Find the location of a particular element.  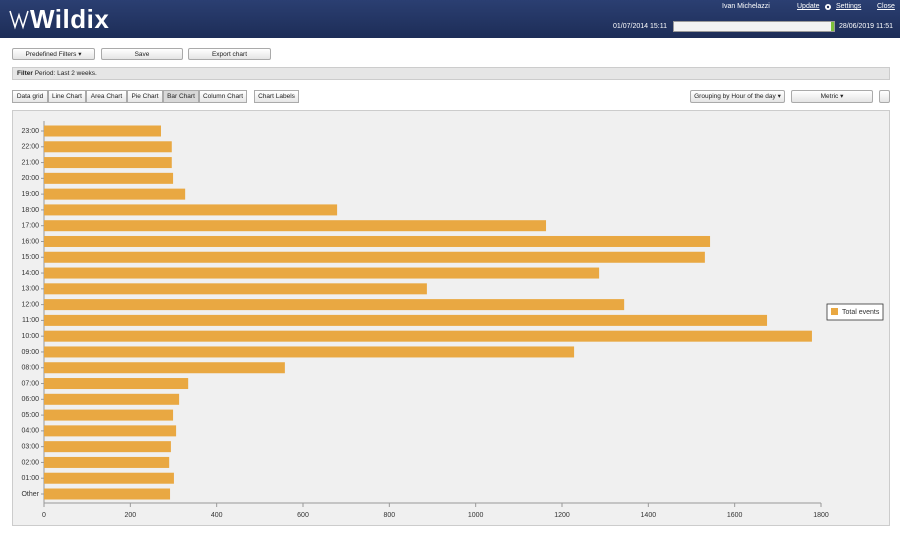

y-tick-label: 06:00 is located at coordinates (30, 399).